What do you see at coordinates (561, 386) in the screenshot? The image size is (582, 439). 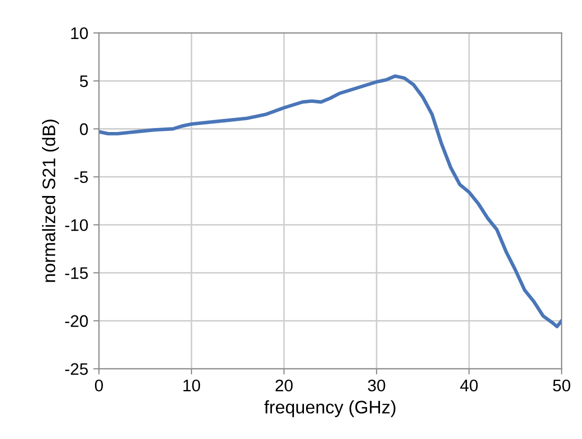 I see `x-tick-label: 50` at bounding box center [561, 386].